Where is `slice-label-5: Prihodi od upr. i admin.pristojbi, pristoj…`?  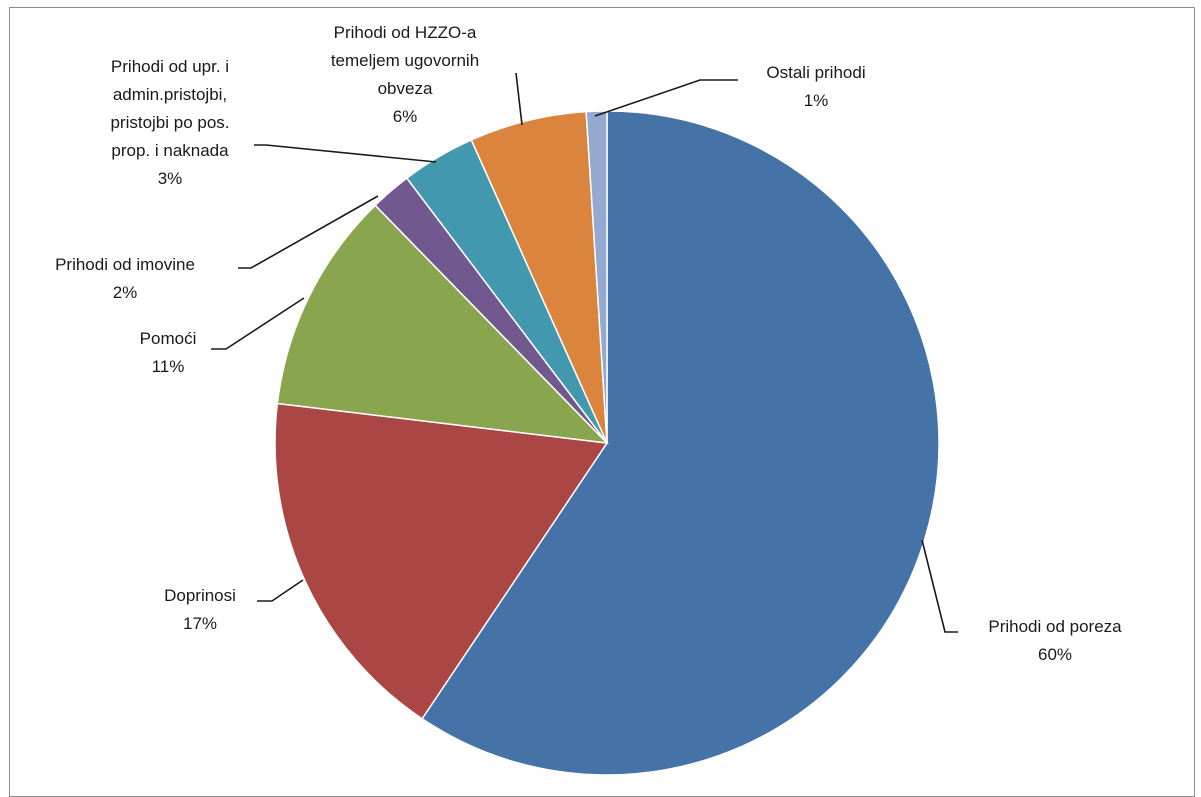
slice-label-5: Prihodi od upr. i admin.pristojbi, pristoj… is located at coordinates (169, 122).